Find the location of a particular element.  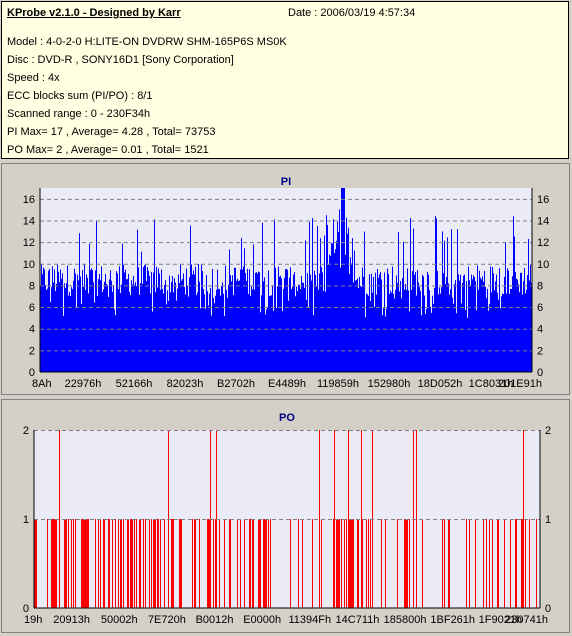

range-line: Scanned range : 0 - 230F34h is located at coordinates (79, 114).